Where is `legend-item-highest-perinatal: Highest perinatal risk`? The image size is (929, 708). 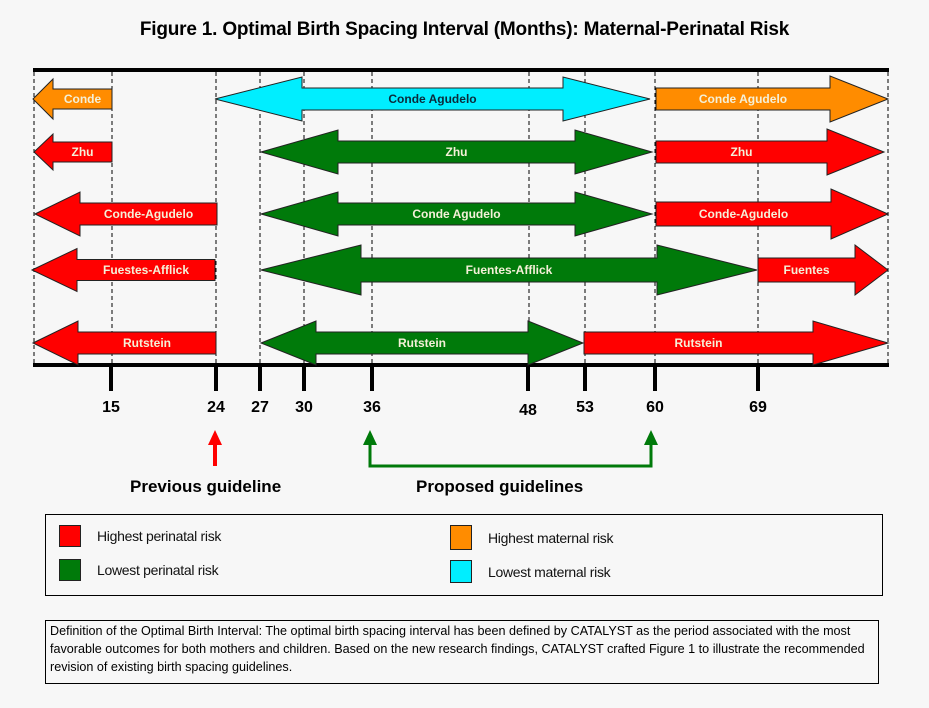 legend-item-highest-perinatal: Highest perinatal risk is located at coordinates (140, 536).